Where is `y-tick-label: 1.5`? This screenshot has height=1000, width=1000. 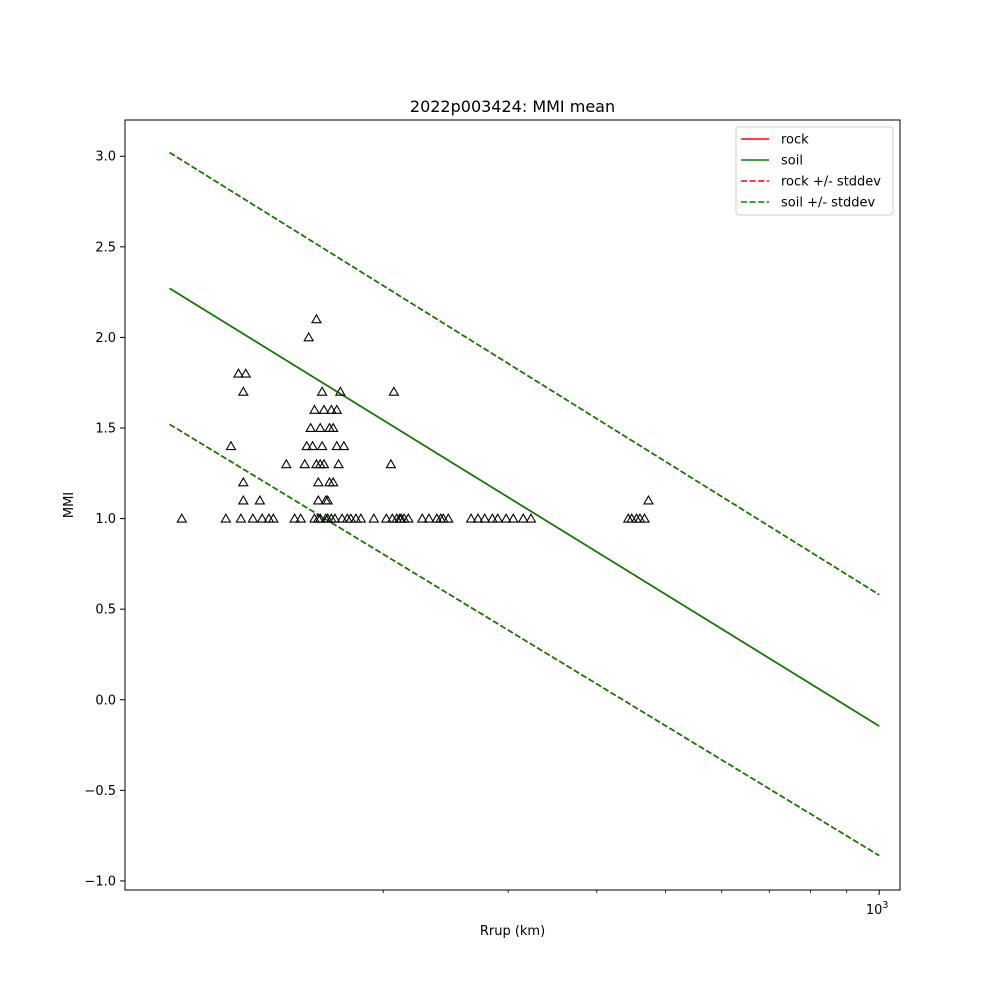 y-tick-label: 1.5 is located at coordinates (105, 429).